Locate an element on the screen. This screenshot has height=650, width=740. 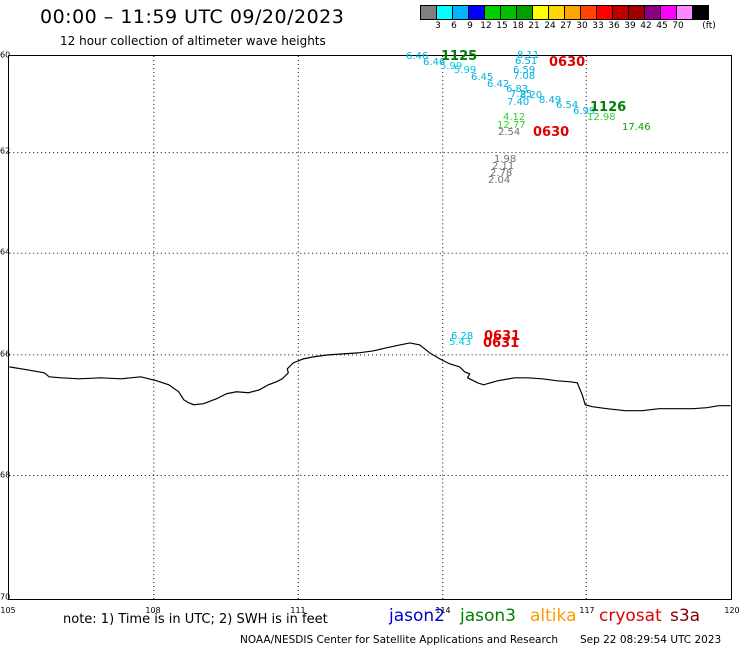
wave-height-label: 6.51 is located at coordinates (526, 61).